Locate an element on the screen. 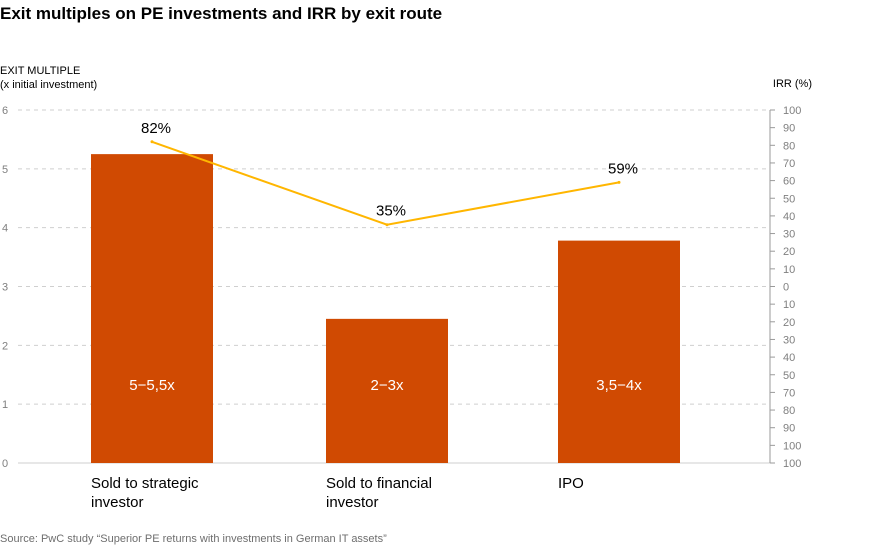  y2-tick-label: 0 is located at coordinates (786, 288).